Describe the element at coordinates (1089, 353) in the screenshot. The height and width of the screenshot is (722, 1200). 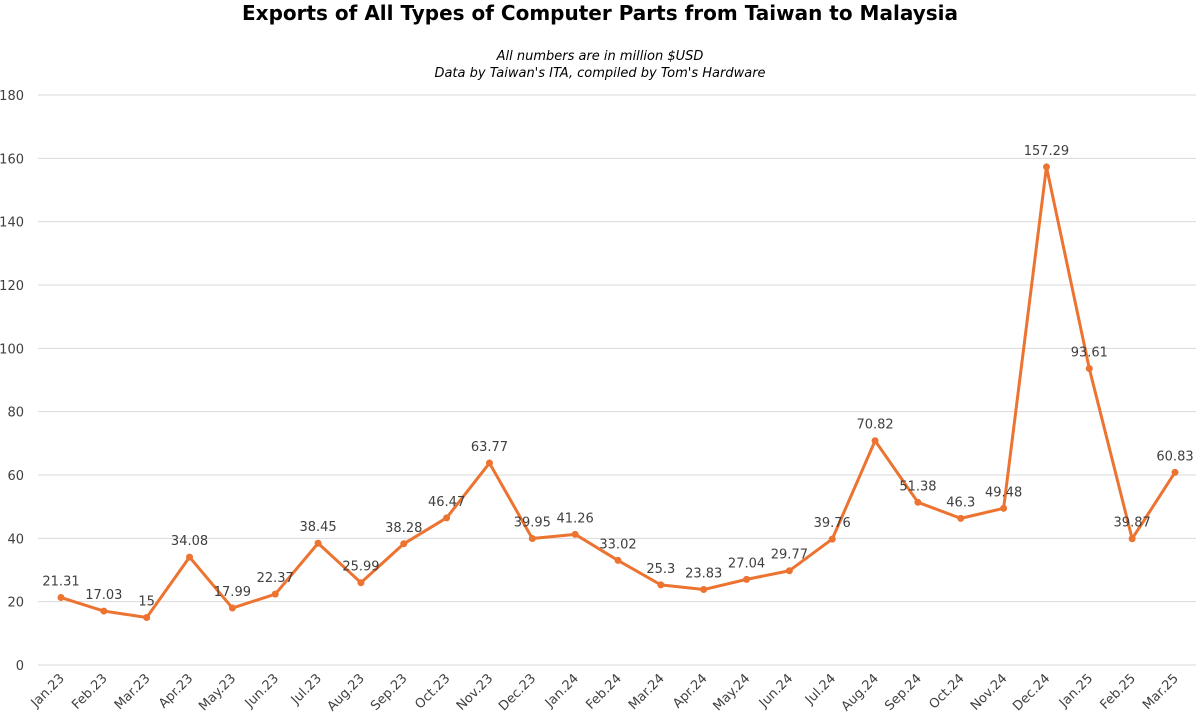
I see `data-label: 93.61` at that location.